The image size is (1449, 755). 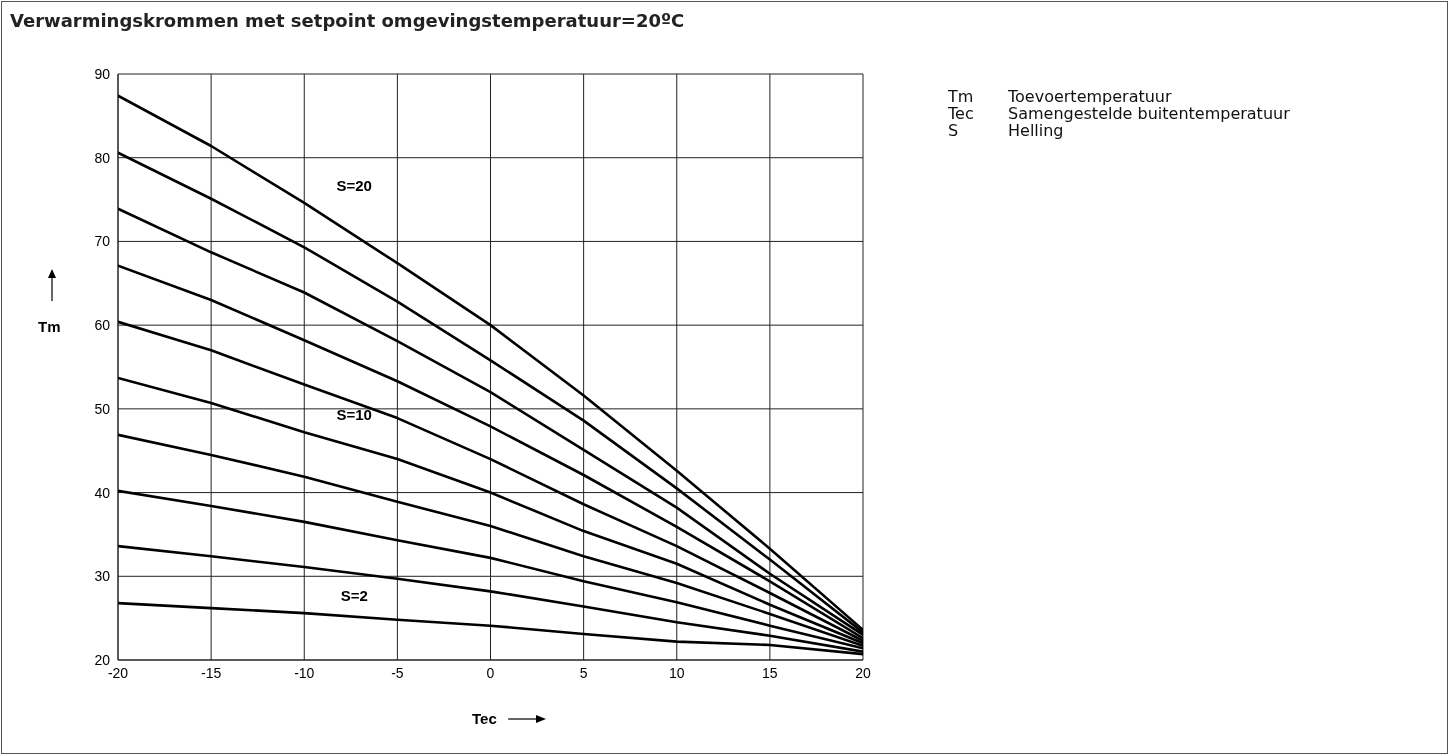 What do you see at coordinates (354, 185) in the screenshot?
I see `series-label: S=20` at bounding box center [354, 185].